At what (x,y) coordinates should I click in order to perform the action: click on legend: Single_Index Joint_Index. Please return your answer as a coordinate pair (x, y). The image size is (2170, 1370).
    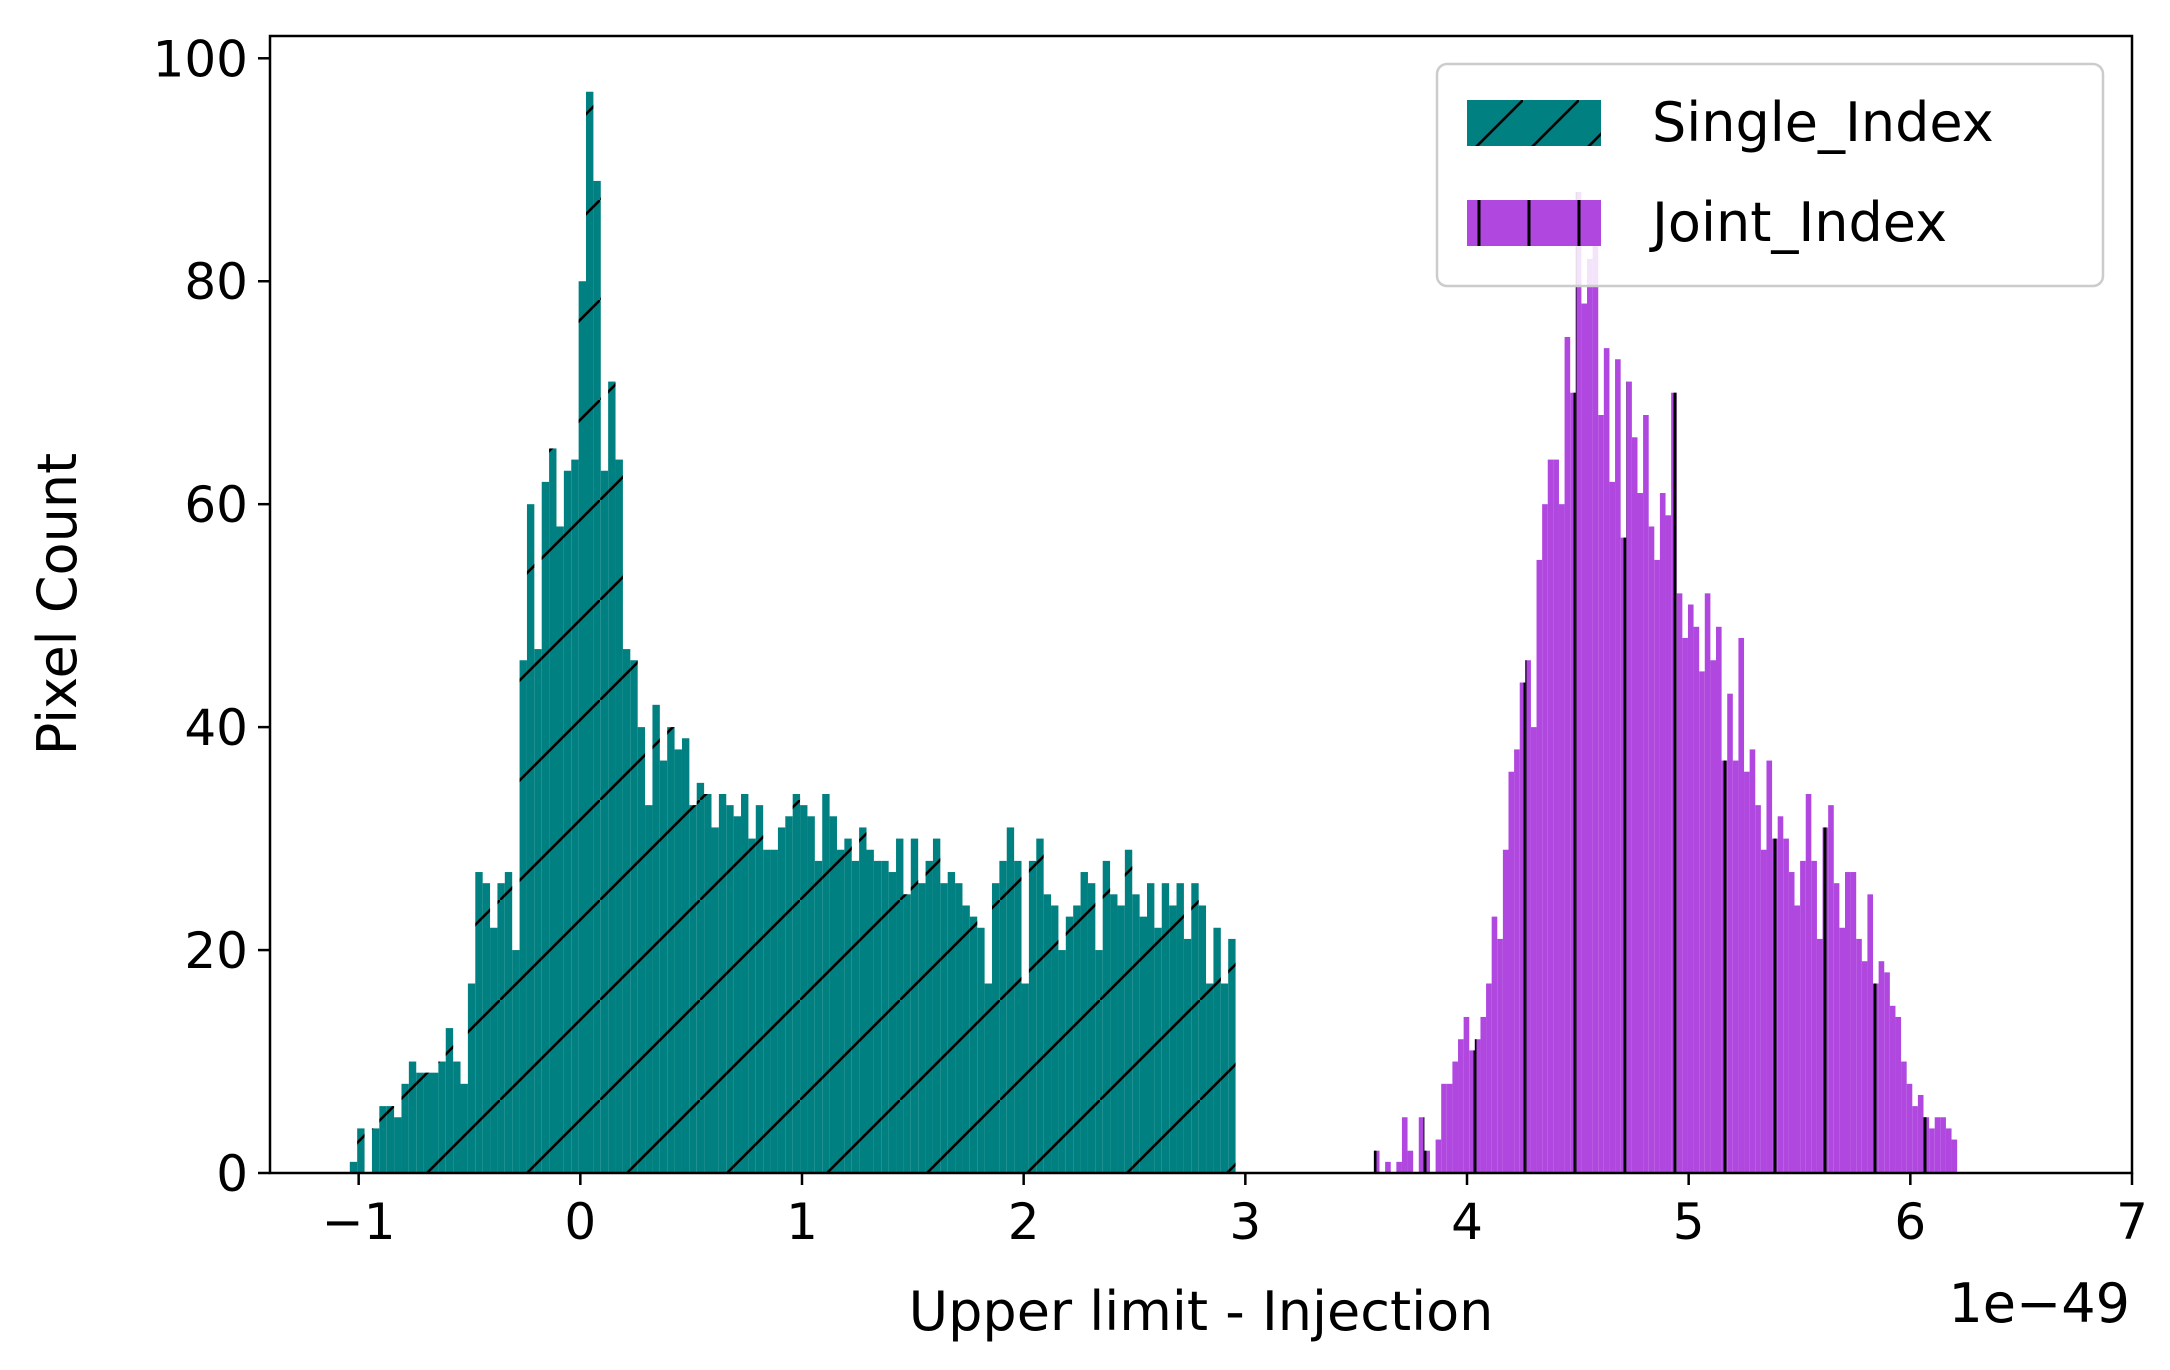
    Looking at the image, I should click on (1770, 175).